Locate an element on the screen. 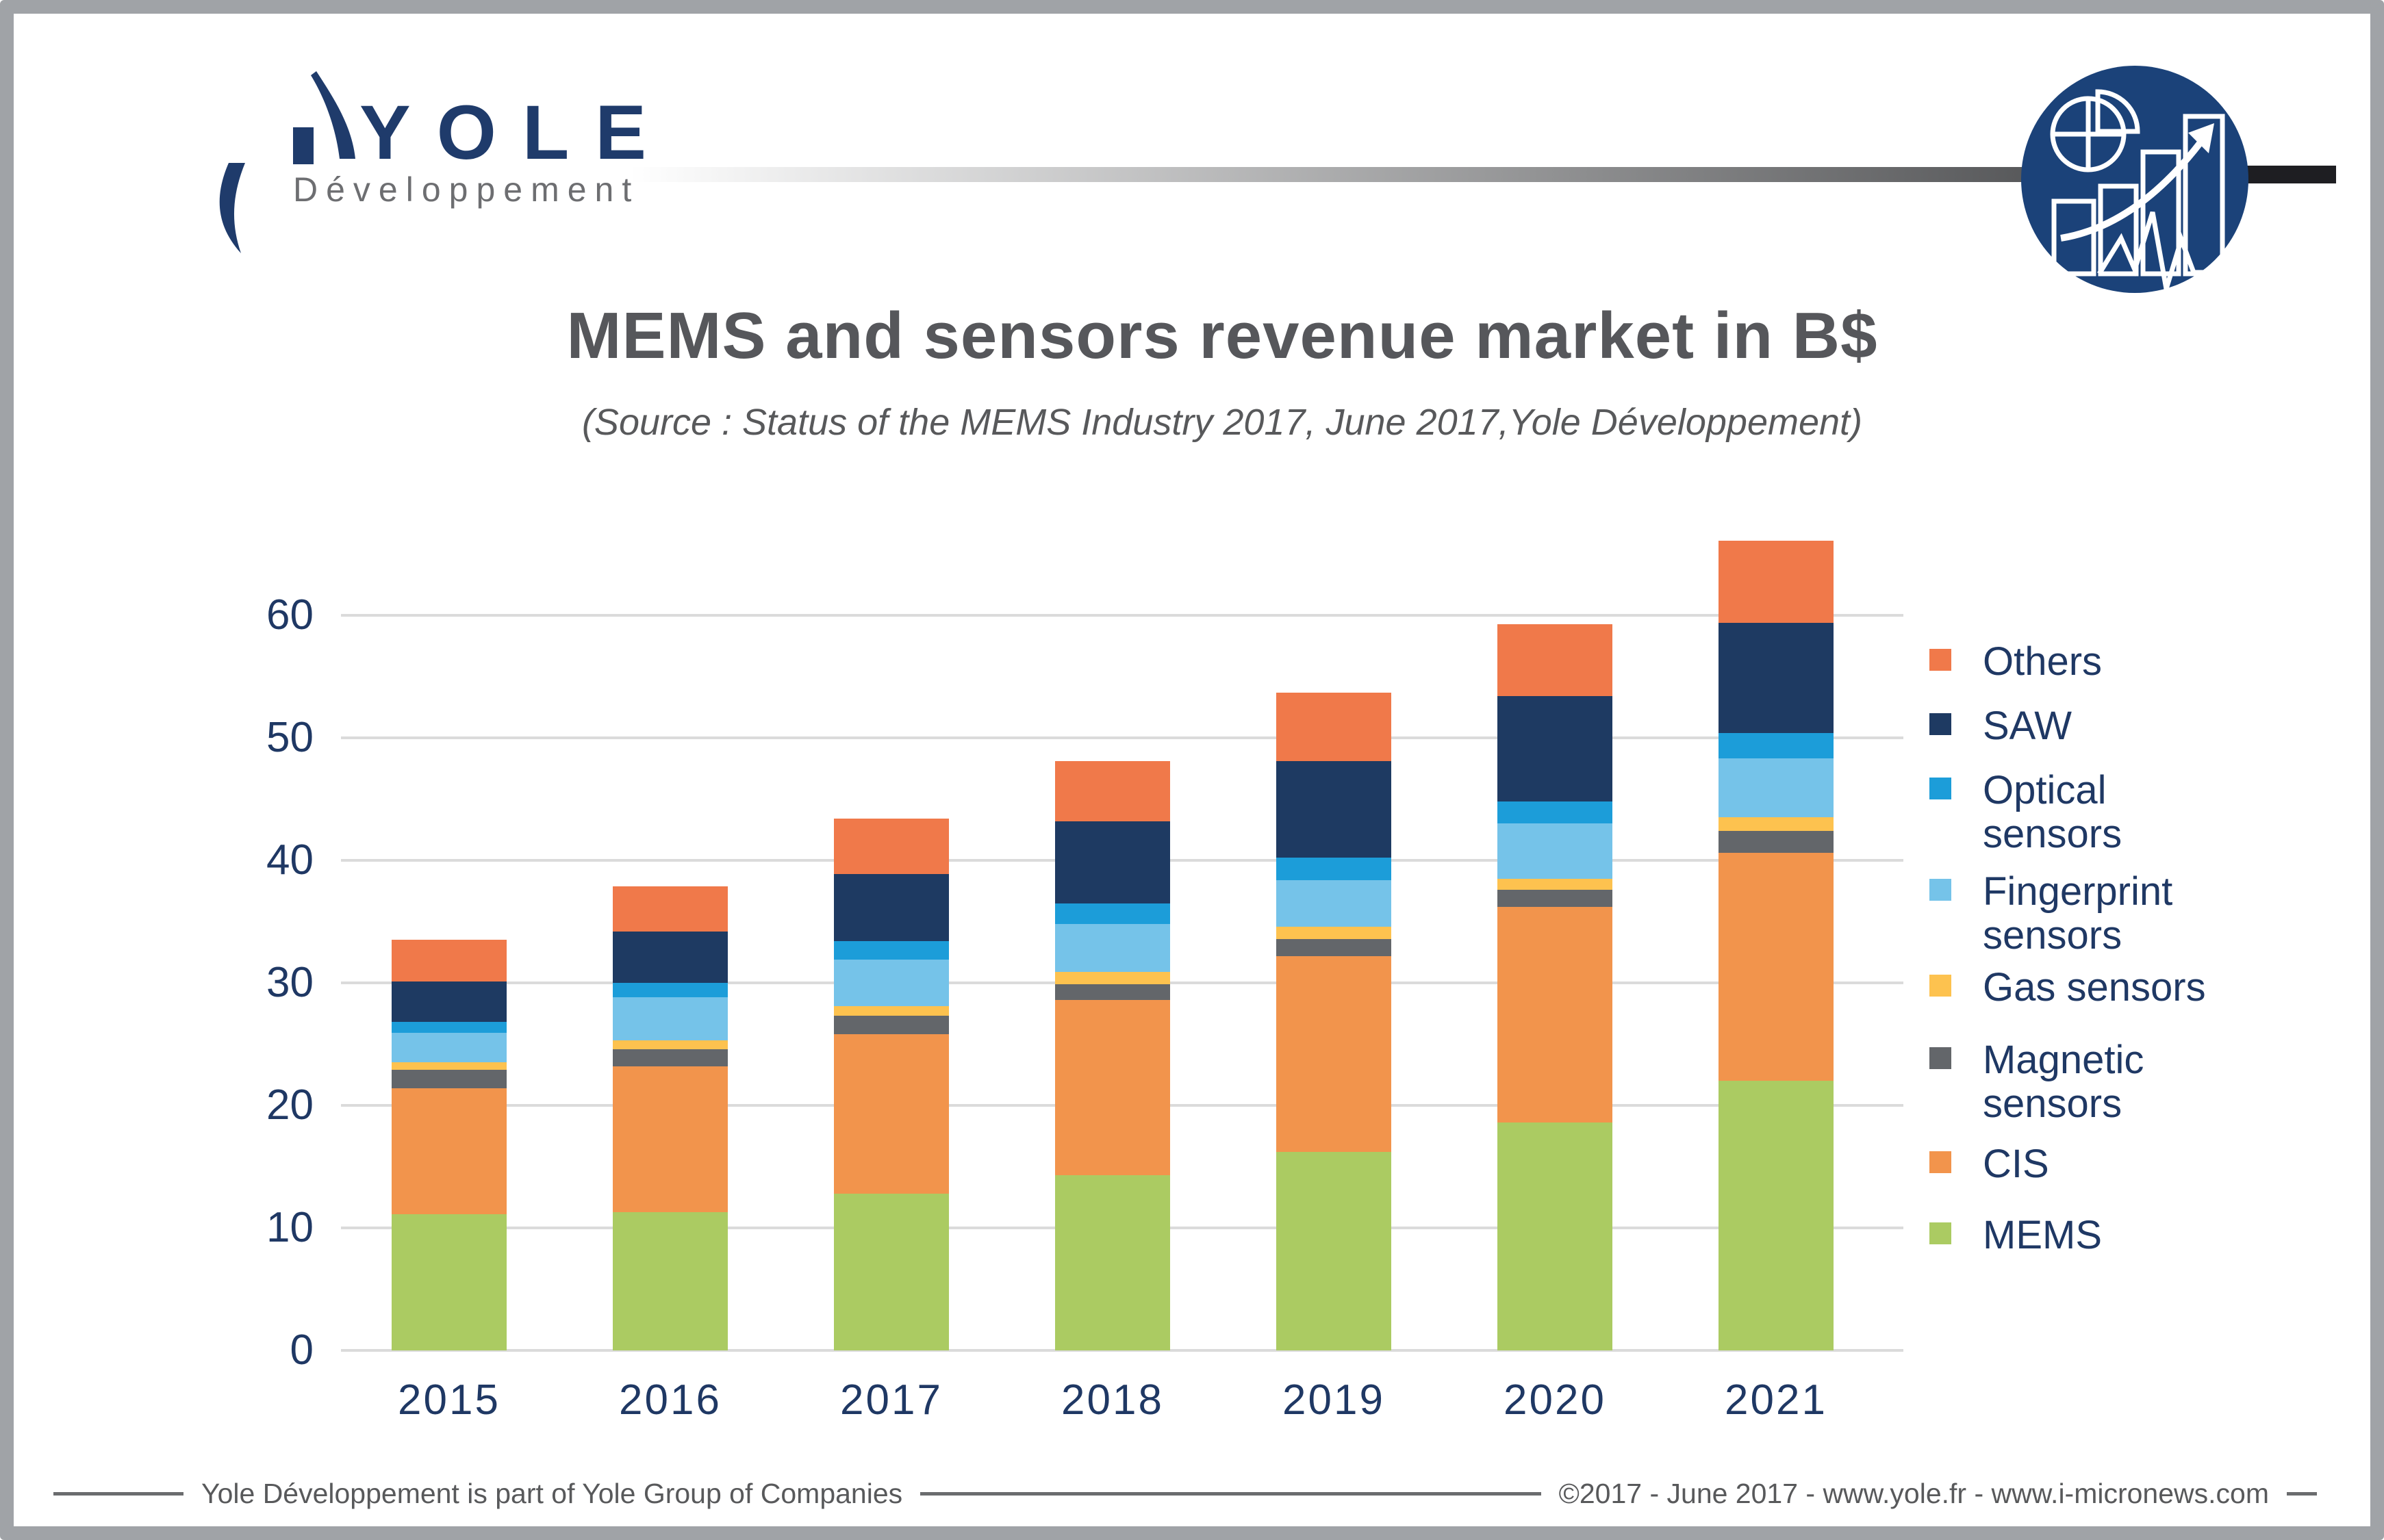  bar-segment-2021-saw is located at coordinates (1776, 677).